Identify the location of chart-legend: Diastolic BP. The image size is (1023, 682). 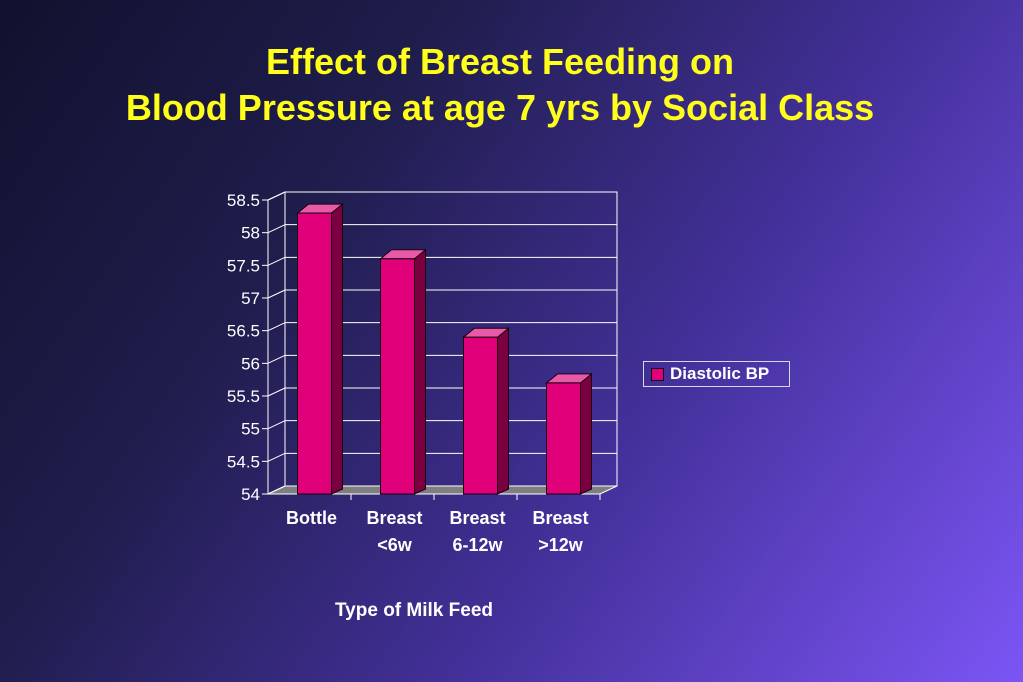
(716, 374).